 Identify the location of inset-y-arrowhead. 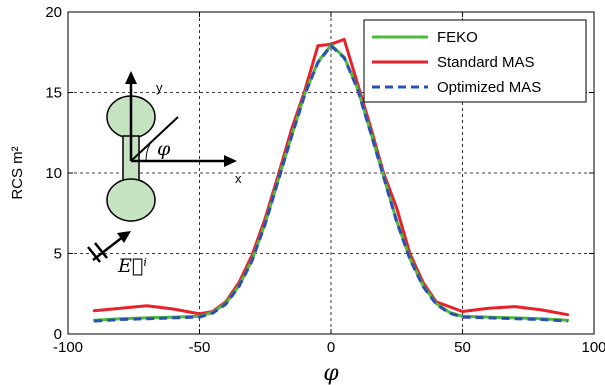
(131, 77).